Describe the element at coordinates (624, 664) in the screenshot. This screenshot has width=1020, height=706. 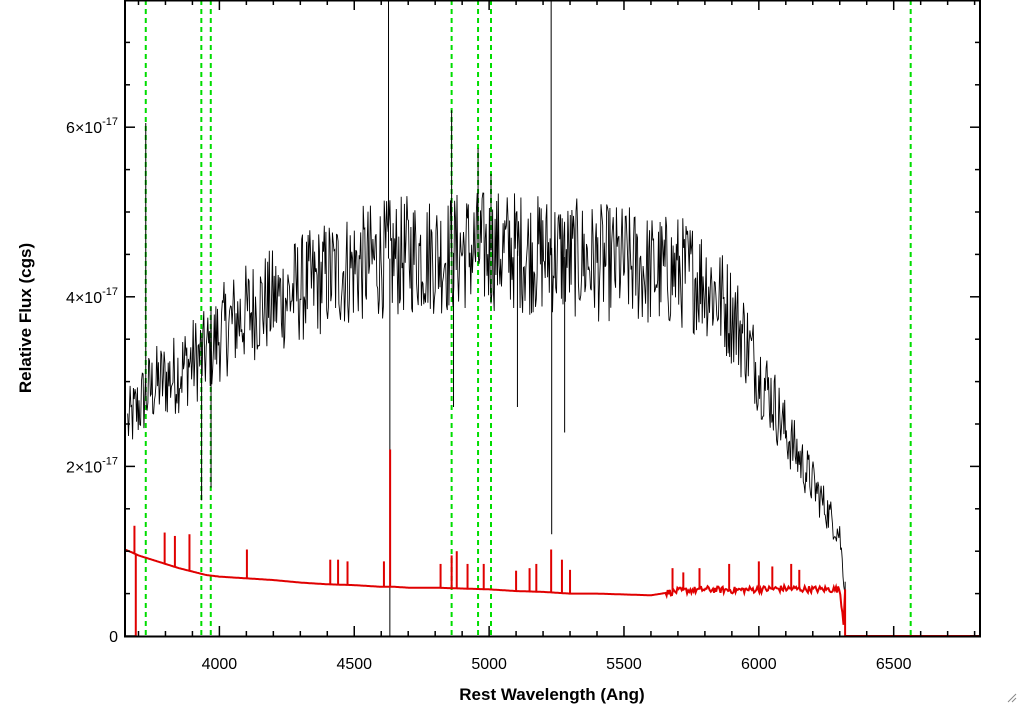
I see `x-tick-label: 5500` at that location.